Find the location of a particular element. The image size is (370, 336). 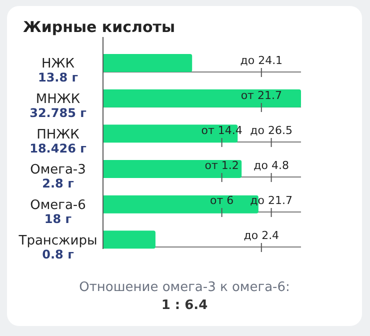

text: Отношение омега-3 к омега-6: is located at coordinates (184, 287).